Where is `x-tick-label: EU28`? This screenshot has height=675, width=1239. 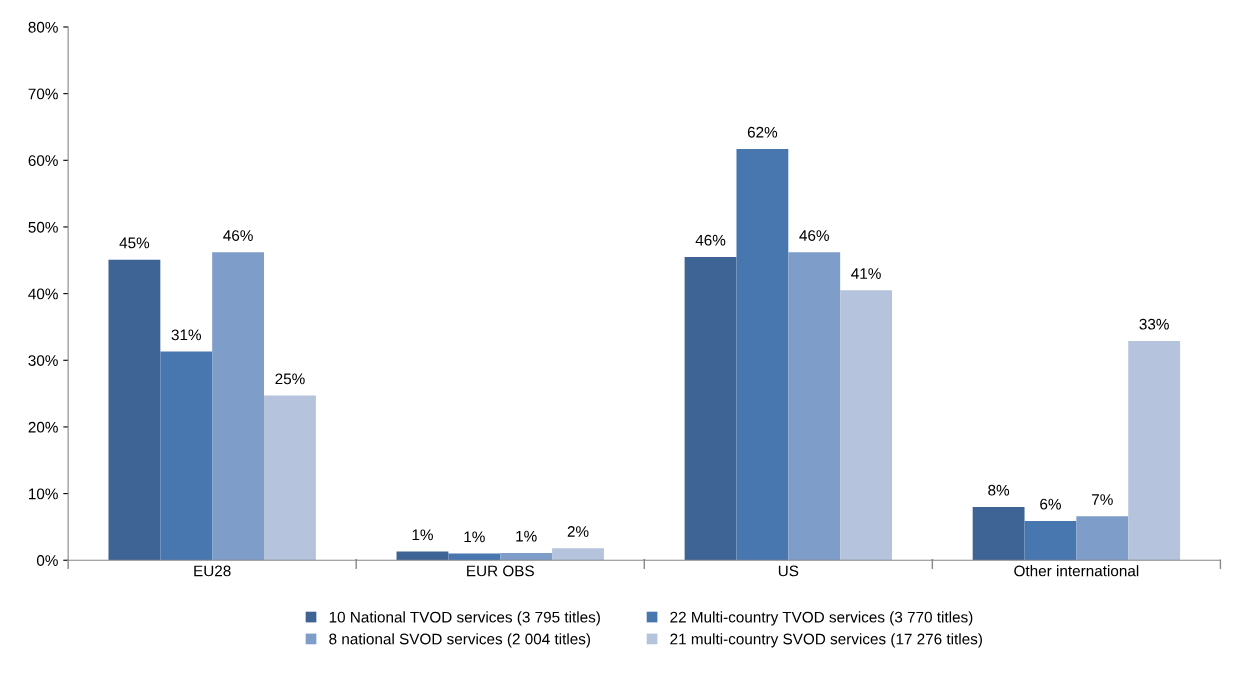
x-tick-label: EU28 is located at coordinates (212, 571).